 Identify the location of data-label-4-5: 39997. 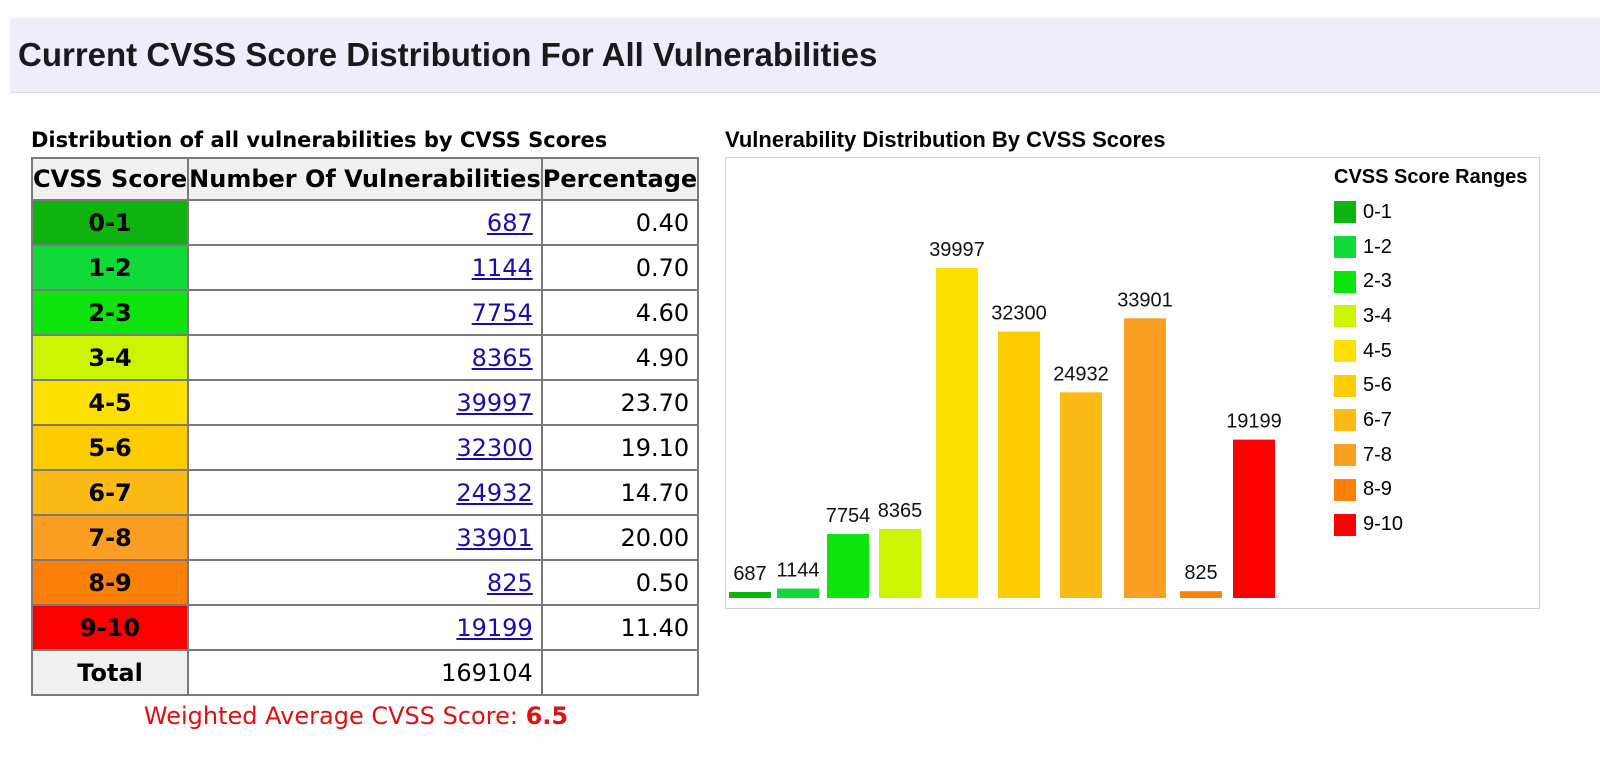
(957, 250).